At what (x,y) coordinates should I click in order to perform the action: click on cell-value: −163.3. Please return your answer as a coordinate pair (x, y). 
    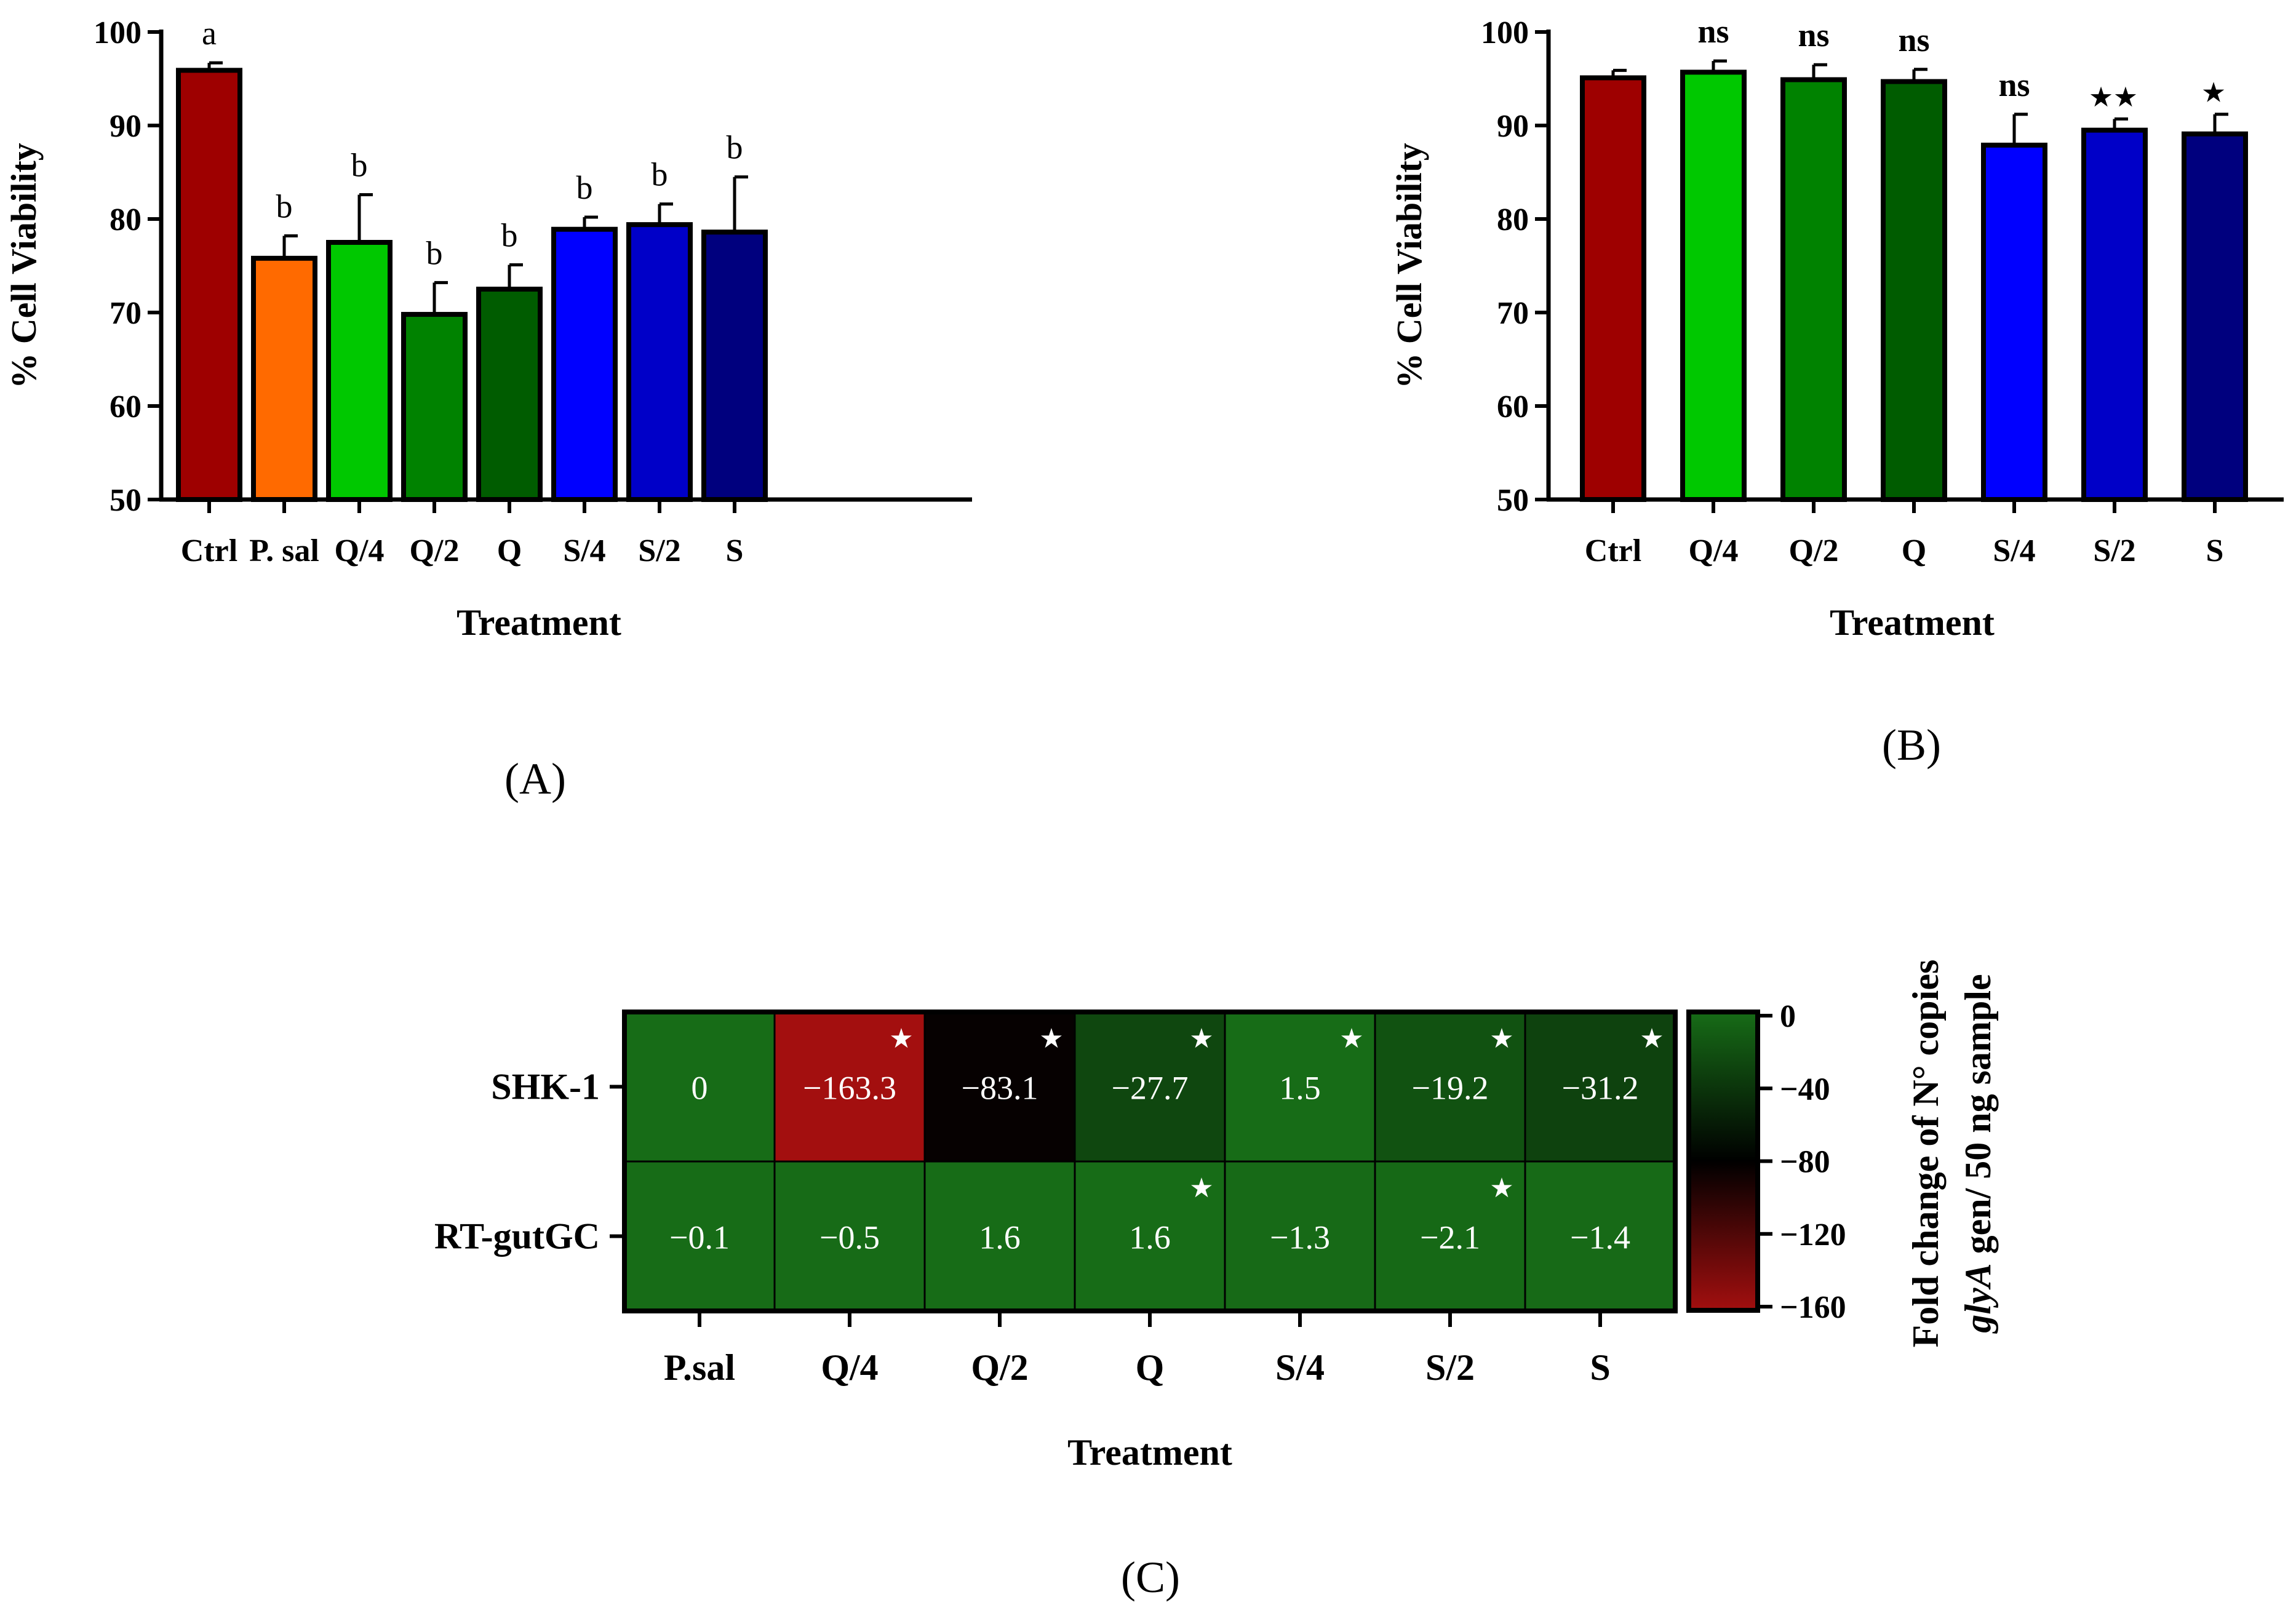
    Looking at the image, I should click on (850, 1088).